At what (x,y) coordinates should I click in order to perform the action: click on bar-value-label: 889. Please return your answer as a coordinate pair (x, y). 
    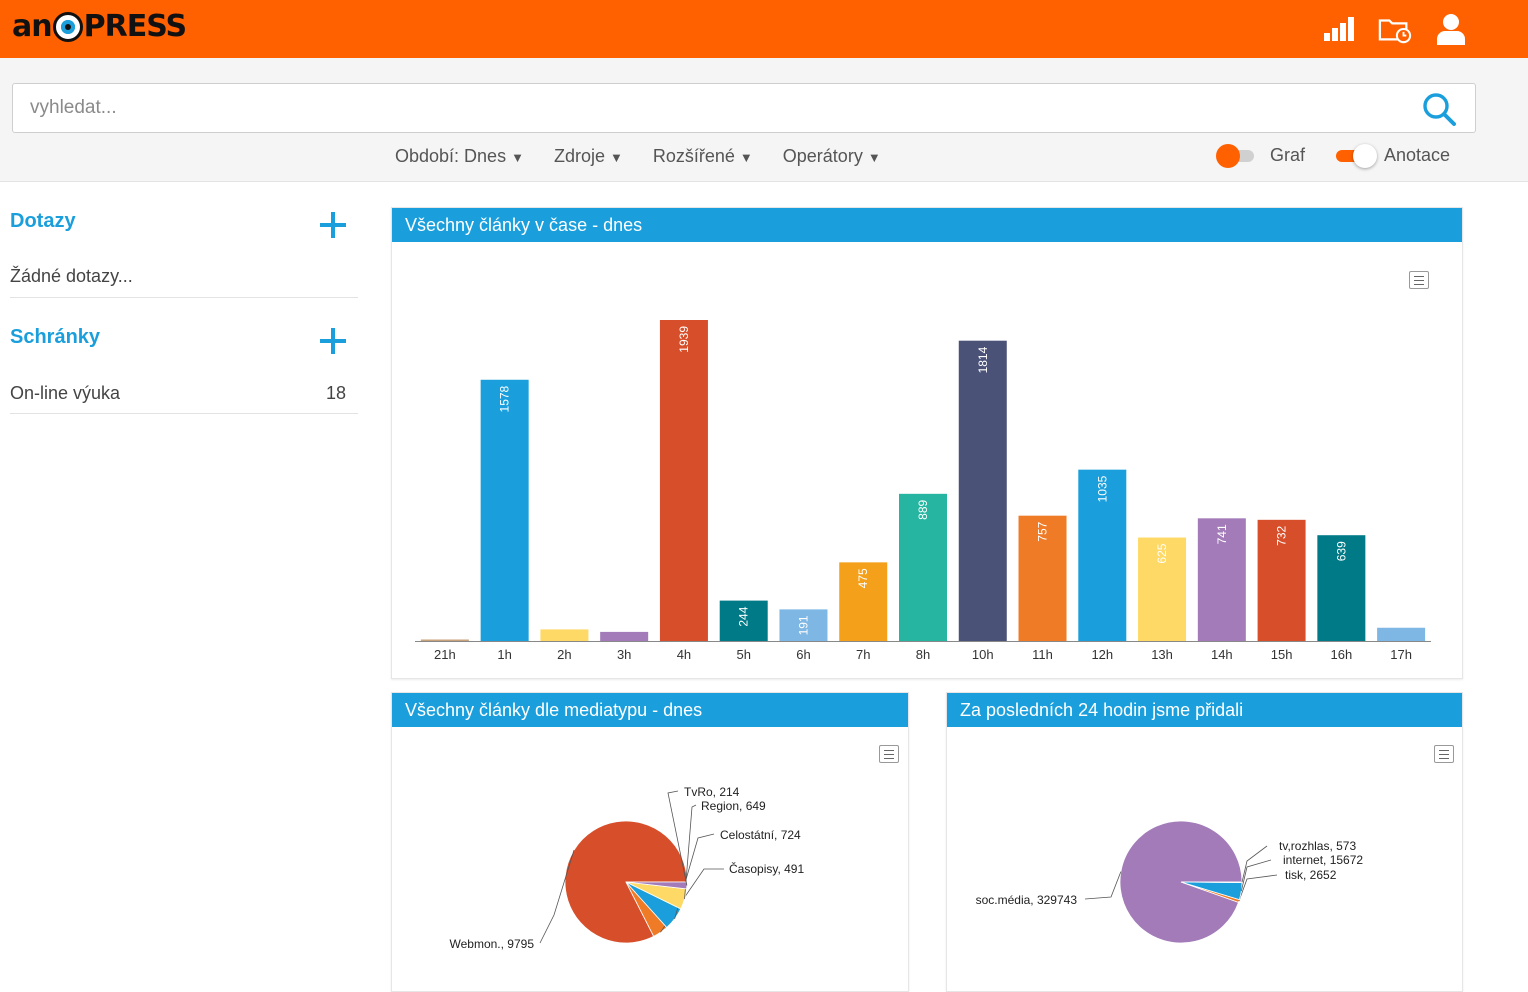
    Looking at the image, I should click on (923, 510).